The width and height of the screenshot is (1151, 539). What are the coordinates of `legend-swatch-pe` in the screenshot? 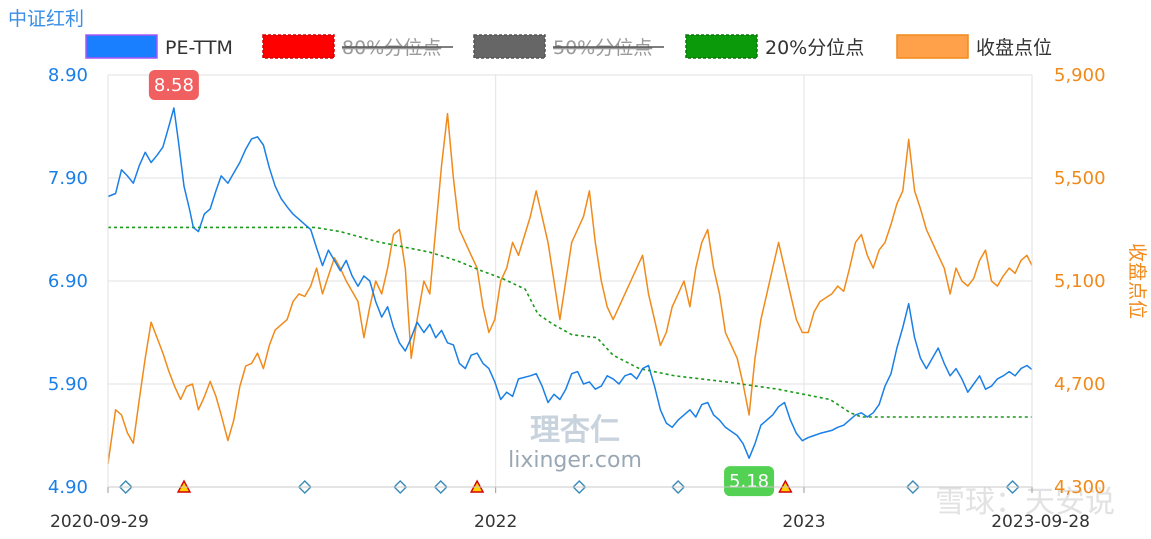 It's located at (121, 46).